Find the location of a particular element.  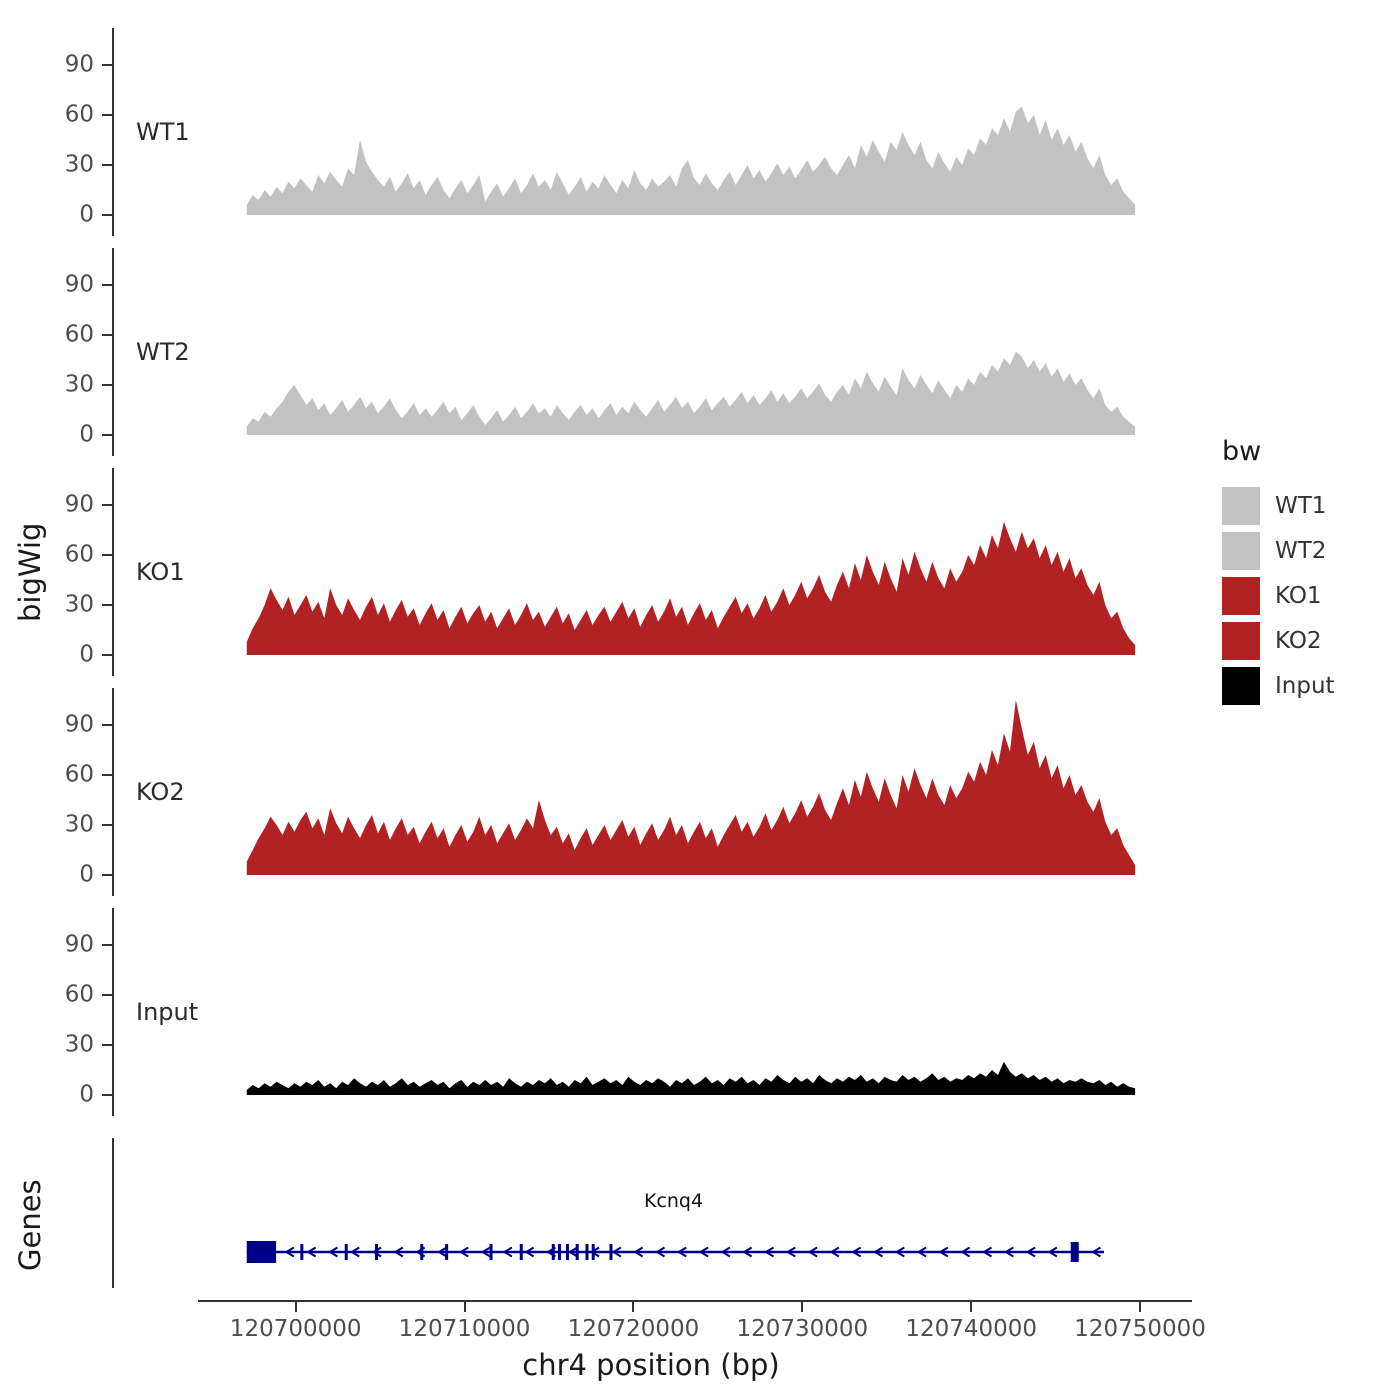

panel-ko1: KO1 is located at coordinates (652, 572).